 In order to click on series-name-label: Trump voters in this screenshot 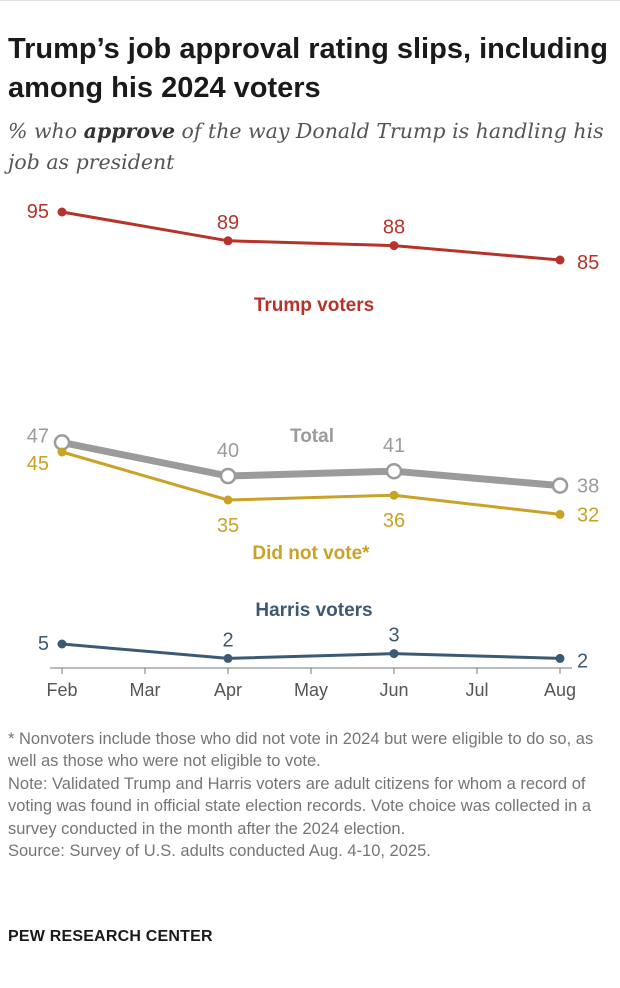, I will do `click(314, 305)`.